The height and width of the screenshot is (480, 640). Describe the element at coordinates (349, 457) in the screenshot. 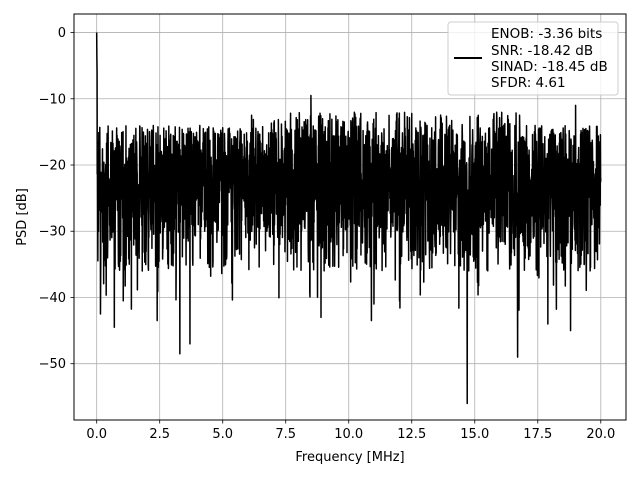

I see `x-axis-label: Frequency [MHz]` at that location.